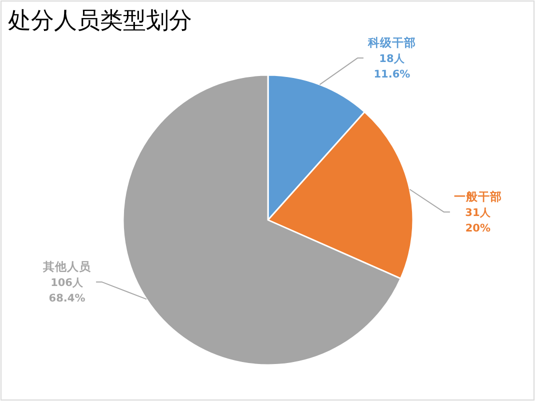 This screenshot has height=401, width=535. Describe the element at coordinates (100, 21) in the screenshot. I see `chart-title: 处分人员类型划分` at that location.